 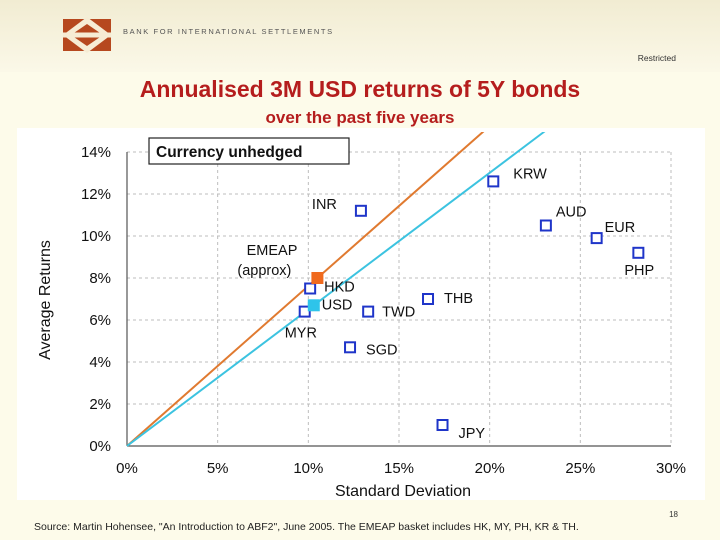 I want to click on point-label-aud: AUD, so click(x=571, y=213).